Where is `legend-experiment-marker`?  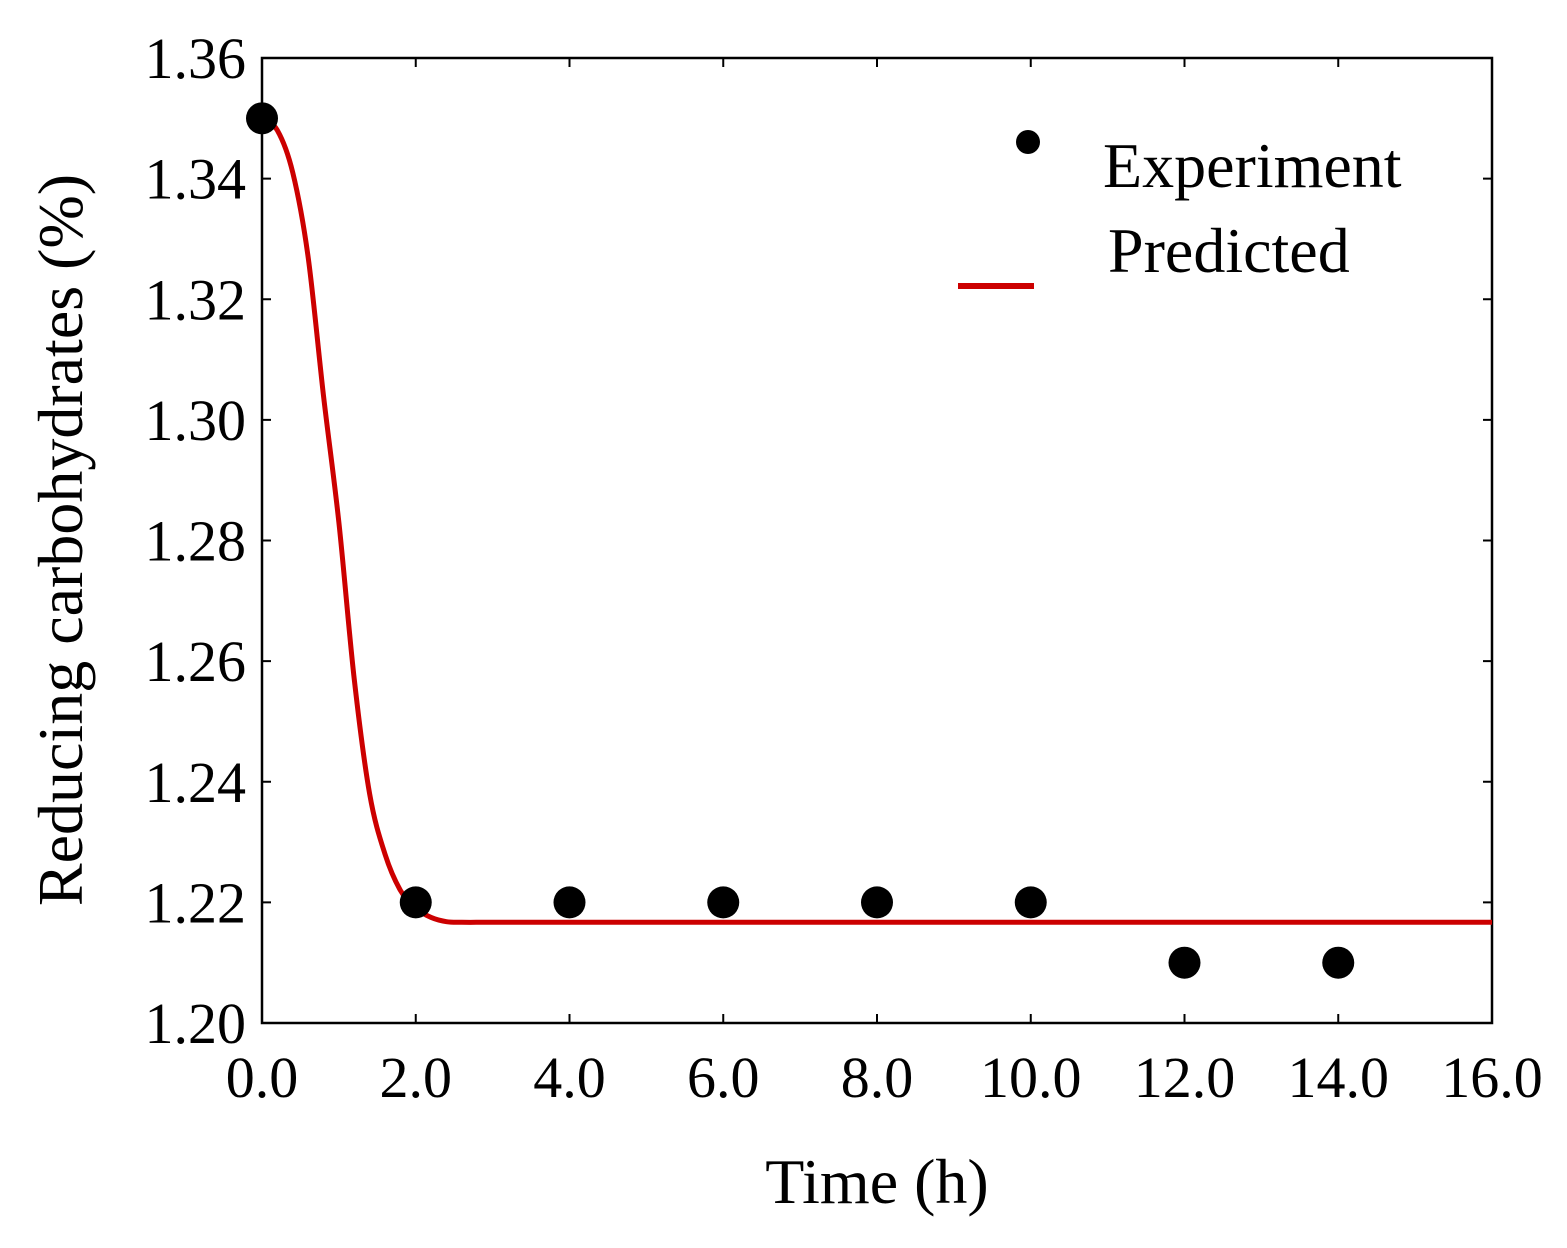 legend-experiment-marker is located at coordinates (1028, 142).